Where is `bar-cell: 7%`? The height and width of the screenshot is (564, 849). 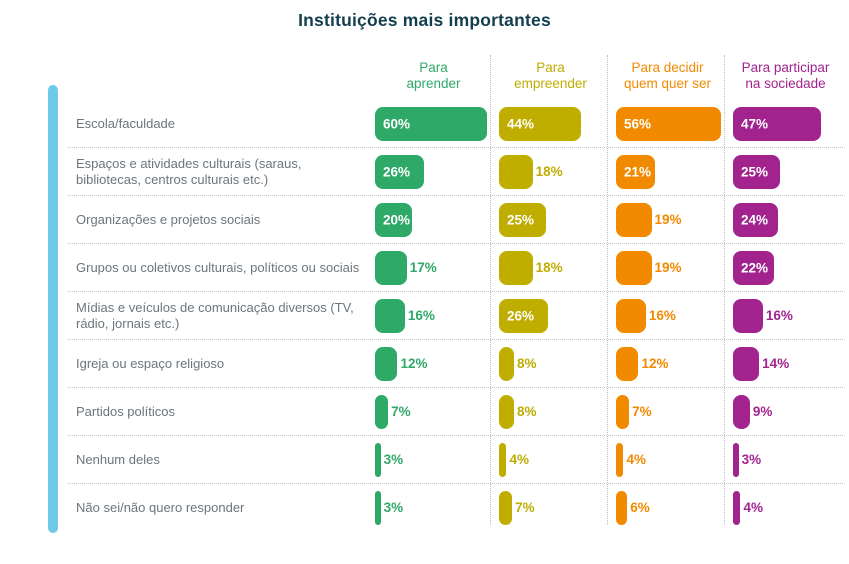 bar-cell: 7% is located at coordinates (667, 411).